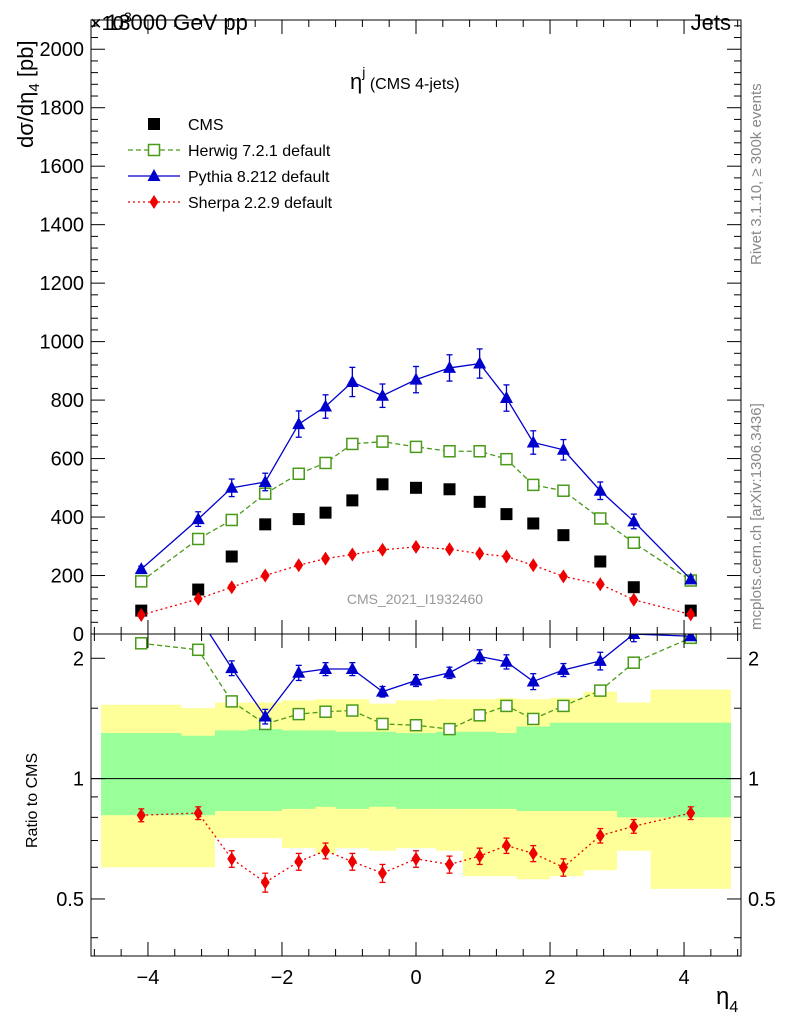  What do you see at coordinates (62, 226) in the screenshot?
I see `main-ytick-label: 1400` at bounding box center [62, 226].